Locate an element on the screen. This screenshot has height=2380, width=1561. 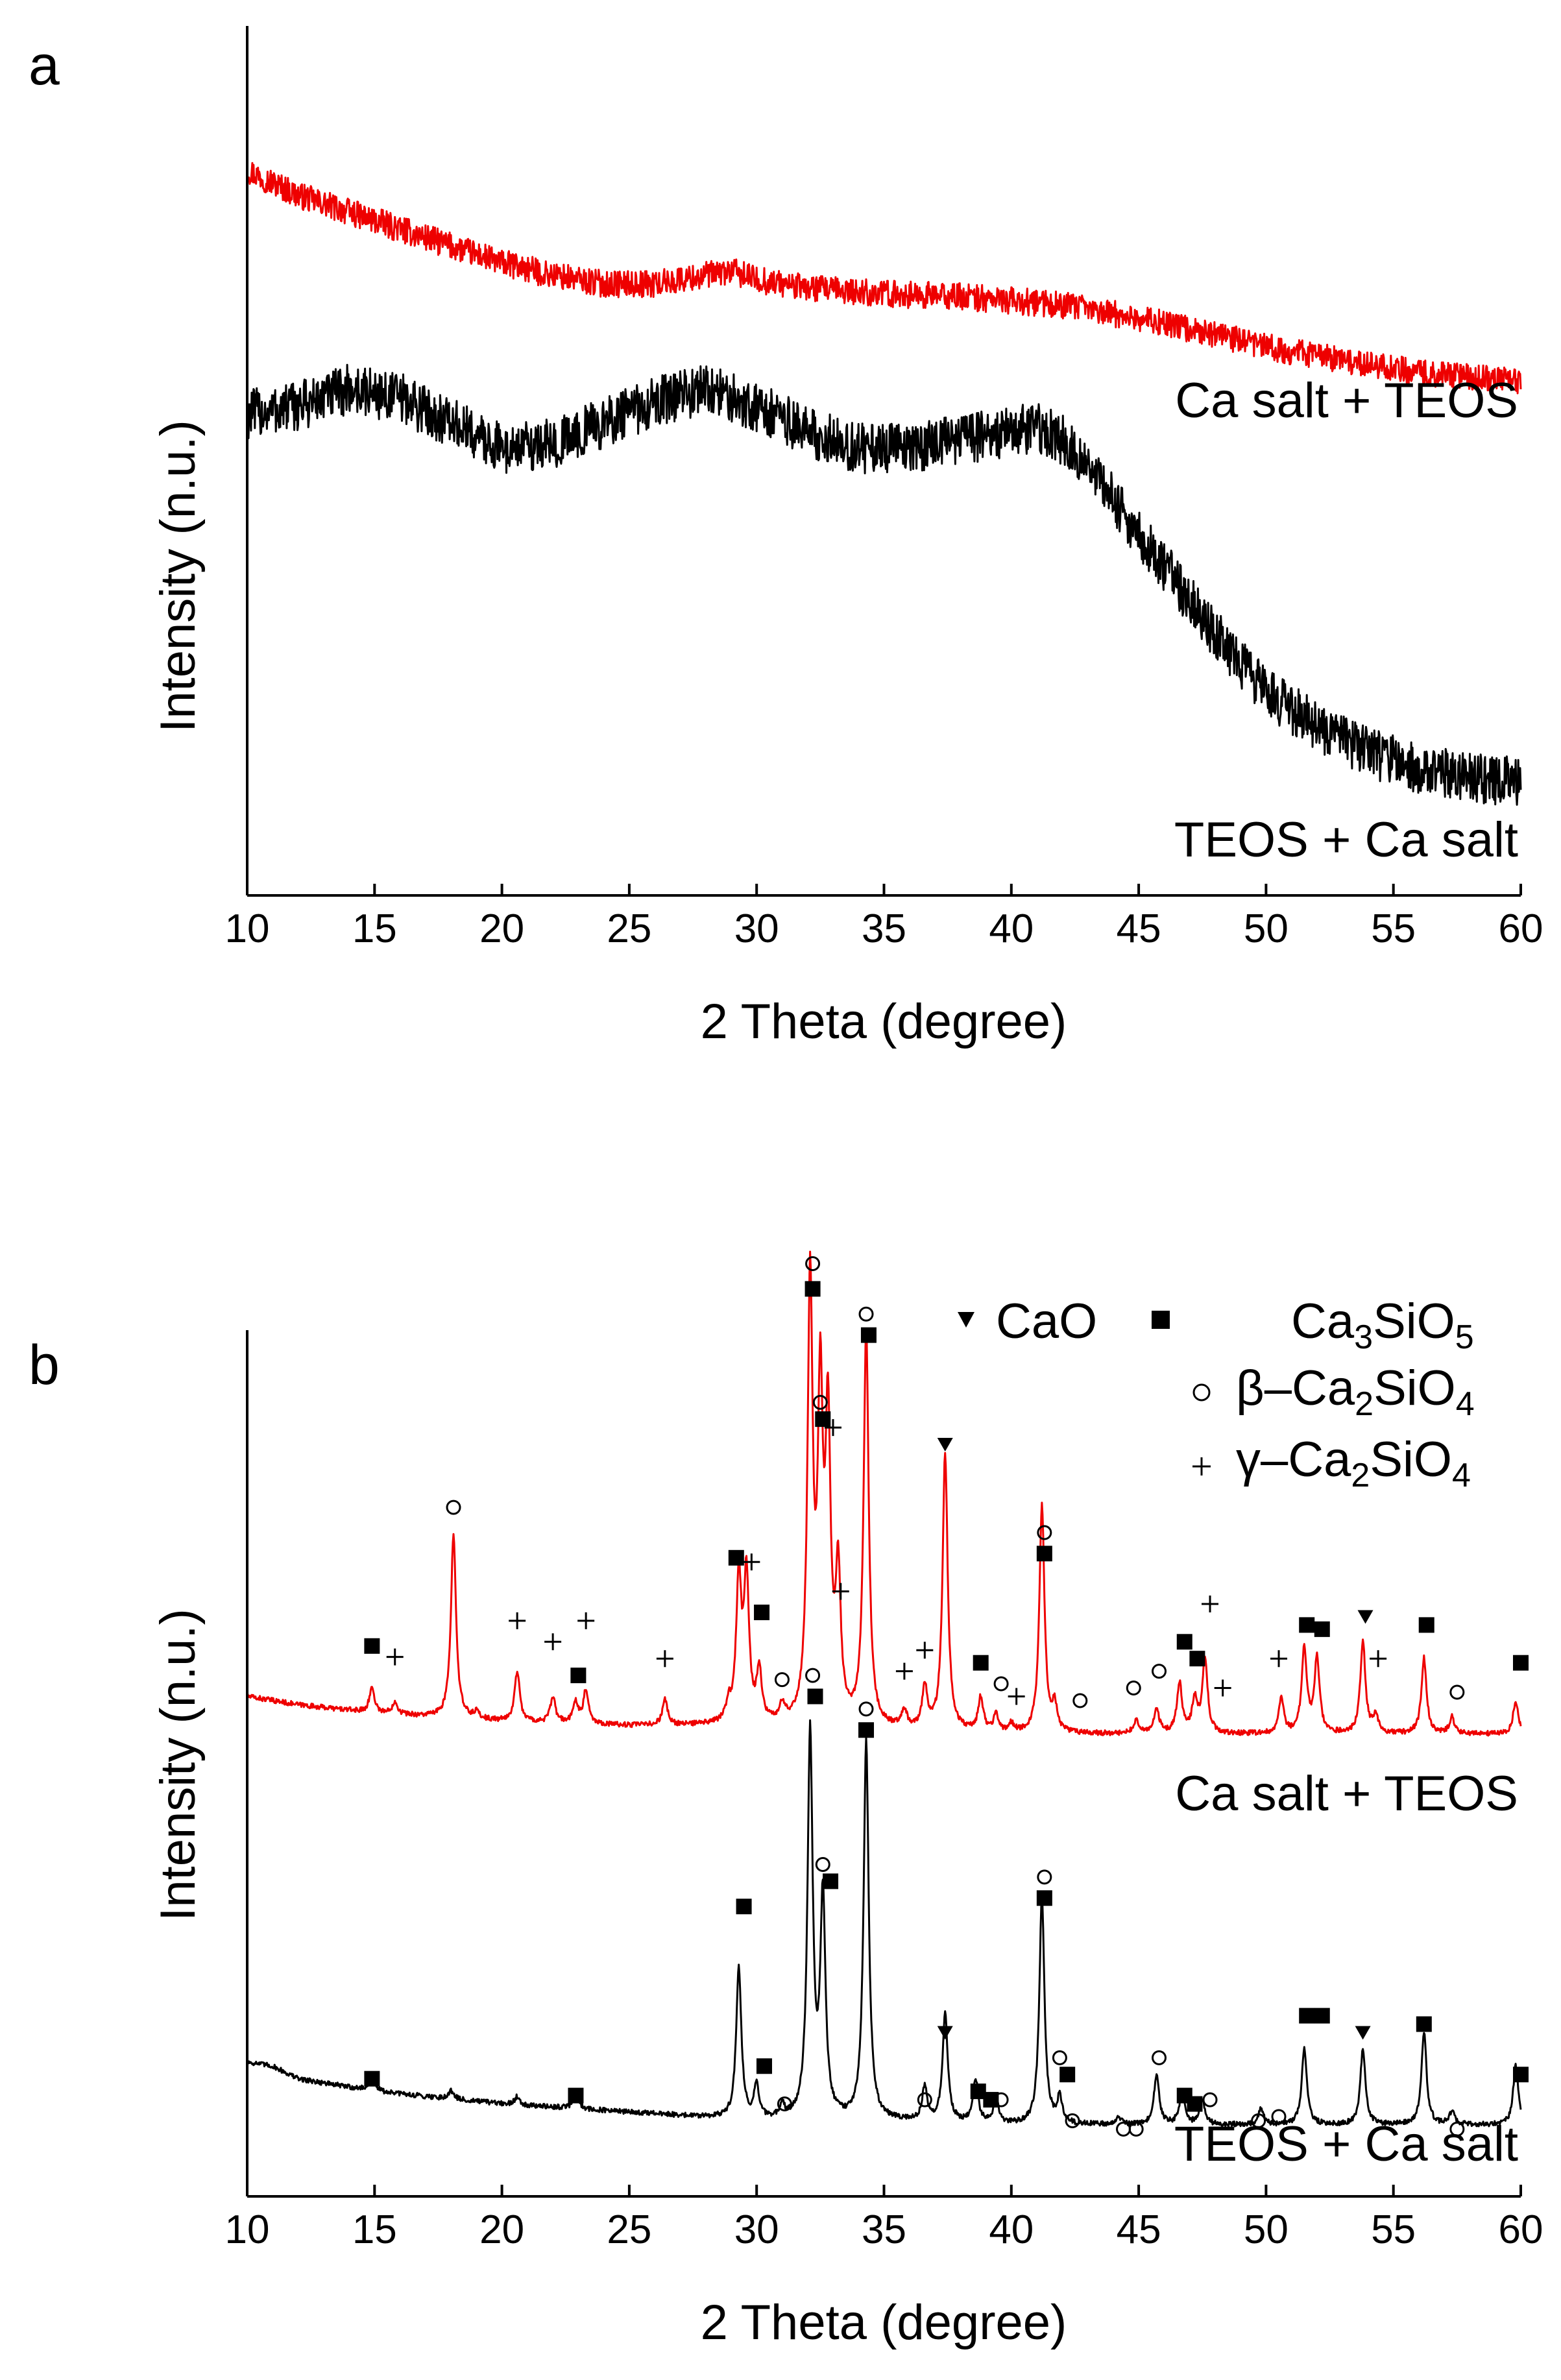
panel-b-x-tick-label: 10 is located at coordinates (247, 2229).